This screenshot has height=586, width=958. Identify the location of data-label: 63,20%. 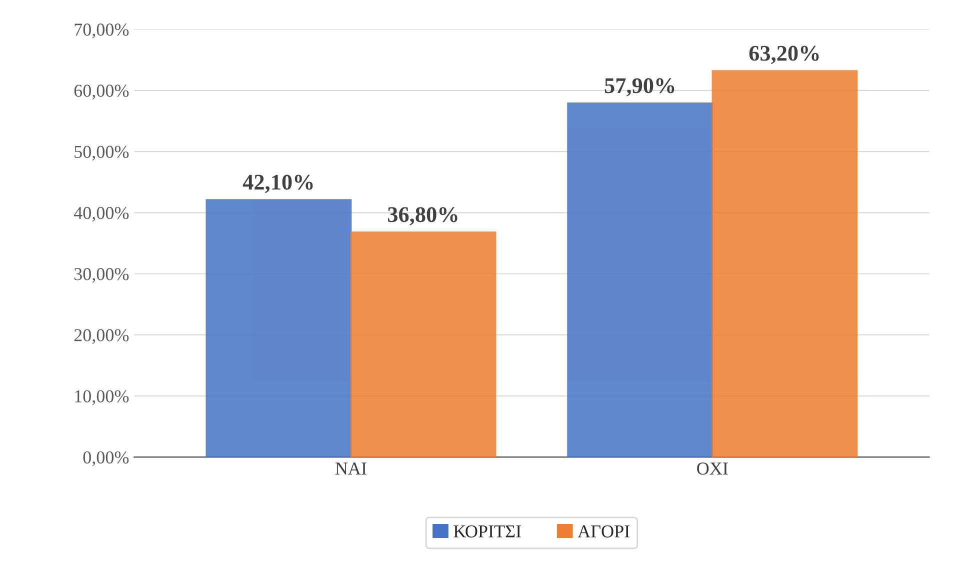
(784, 55).